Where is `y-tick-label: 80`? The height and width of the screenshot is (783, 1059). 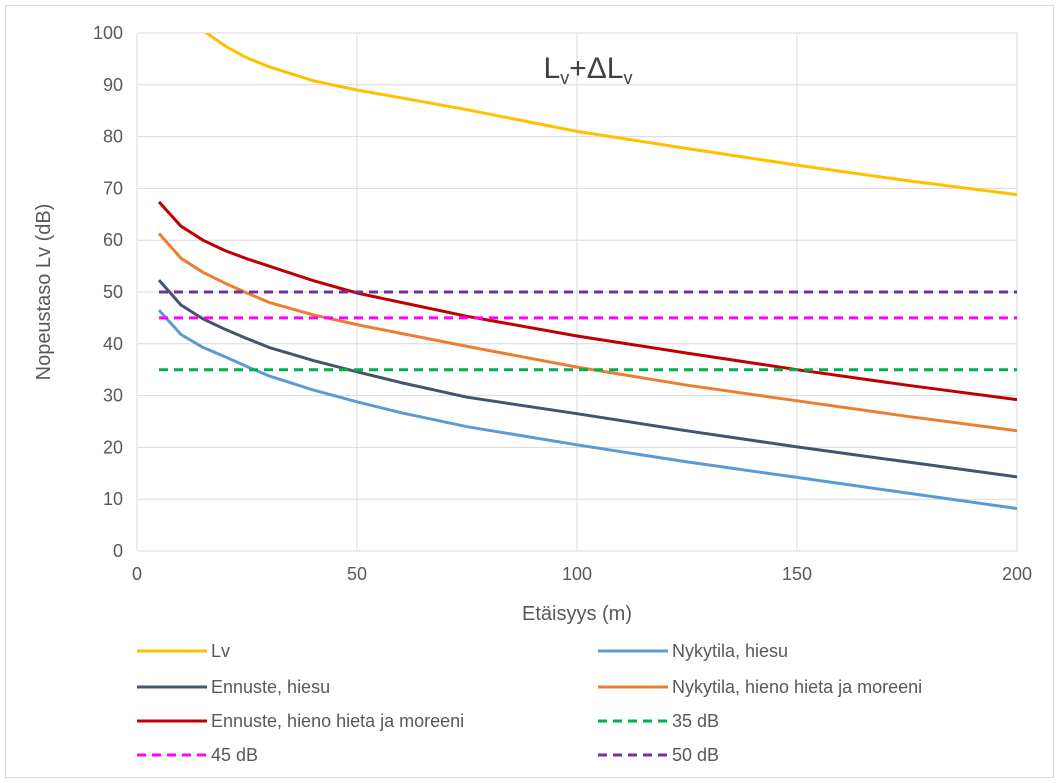
y-tick-label: 80 is located at coordinates (113, 137).